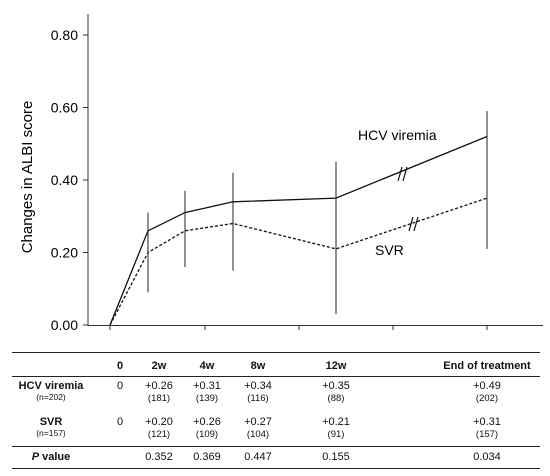 This screenshot has width=550, height=476. I want to click on row-label-svr: SVR (n=157), so click(51, 427).